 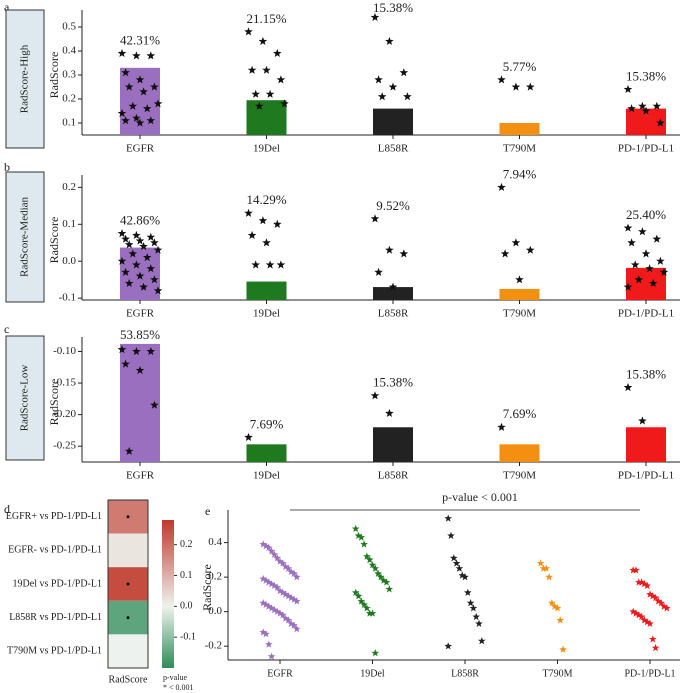 What do you see at coordinates (69, 27) in the screenshot?
I see `y-tick-label: 0.5` at bounding box center [69, 27].